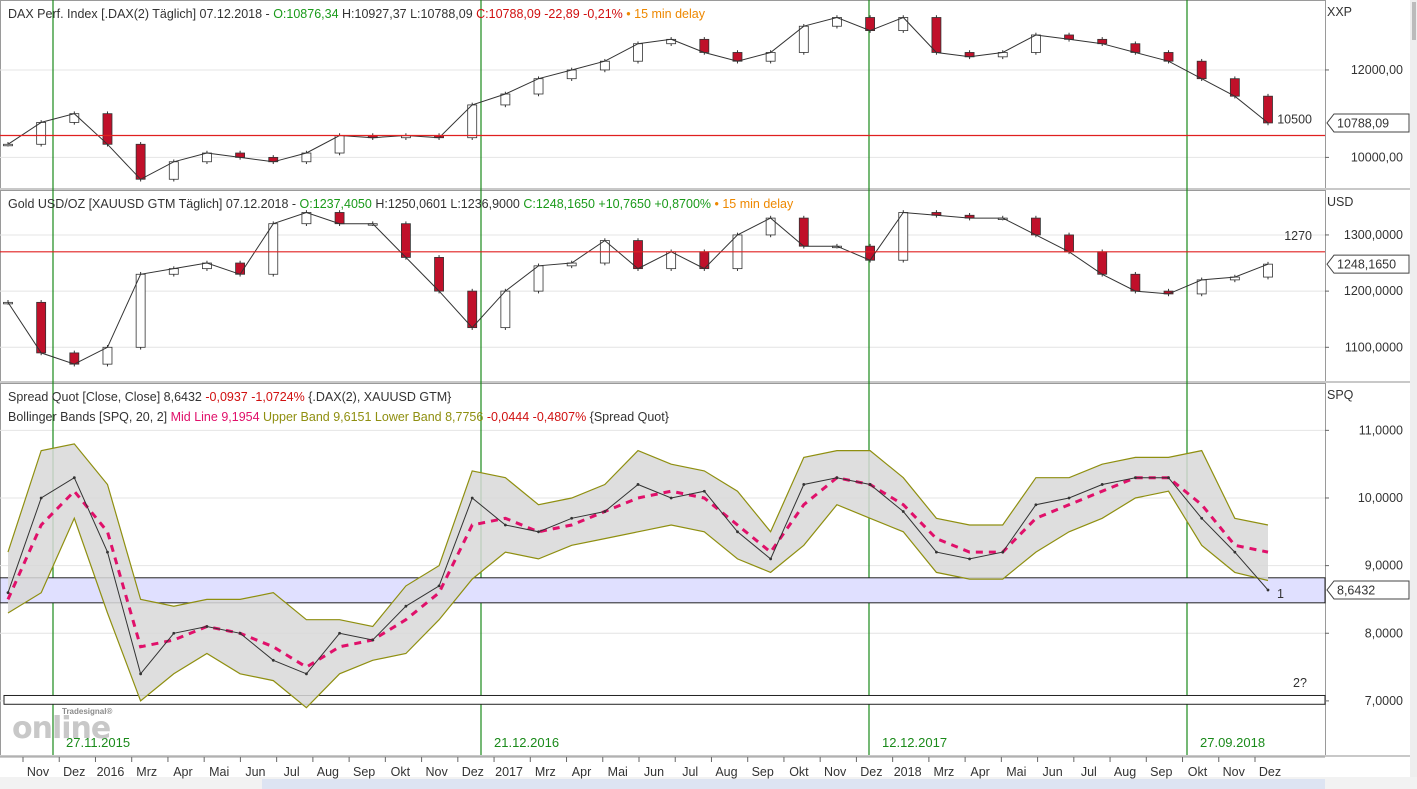 Image resolution: width=1417 pixels, height=789 pixels. What do you see at coordinates (619, 204) in the screenshot?
I see `gold-header-part-3: C:1248,1650 +10,7650 +0,8700%` at bounding box center [619, 204].